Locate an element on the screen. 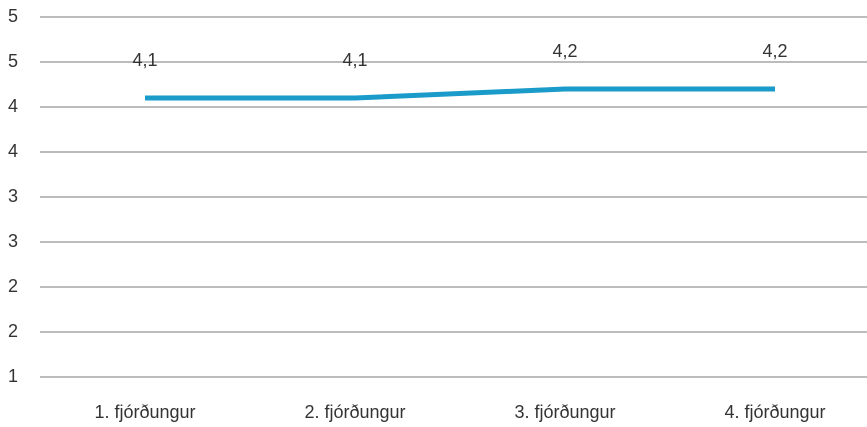 The width and height of the screenshot is (867, 427). line is located at coordinates (460, 93).